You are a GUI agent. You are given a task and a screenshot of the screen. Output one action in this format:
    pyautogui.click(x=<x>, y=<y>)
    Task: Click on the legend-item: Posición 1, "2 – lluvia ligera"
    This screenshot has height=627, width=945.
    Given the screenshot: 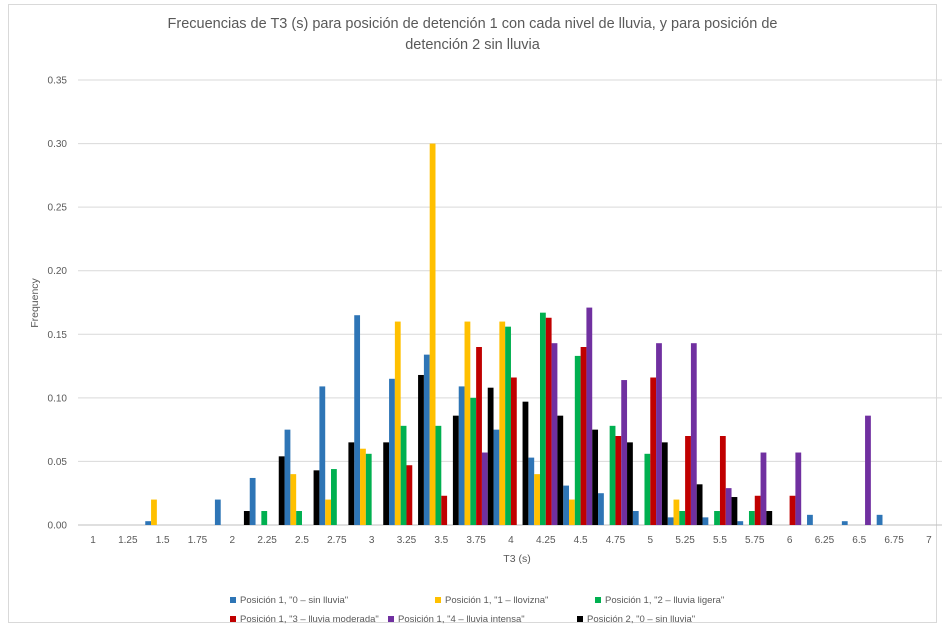 What is the action you would take?
    pyautogui.click(x=659, y=600)
    